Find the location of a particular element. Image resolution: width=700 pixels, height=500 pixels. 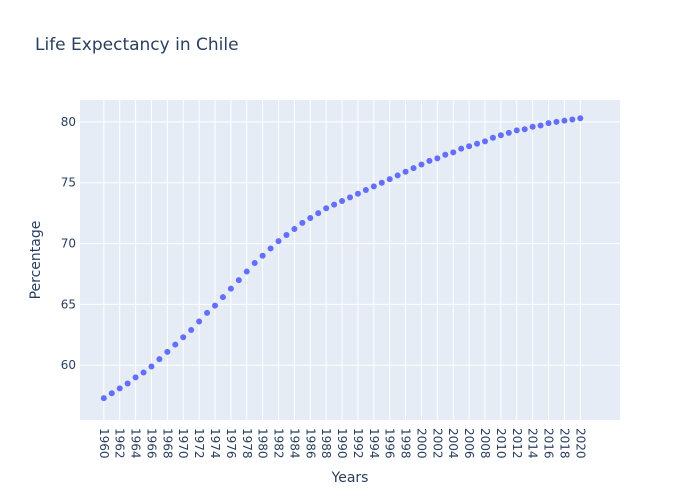

x-tick-label: 1986 is located at coordinates (310, 443).